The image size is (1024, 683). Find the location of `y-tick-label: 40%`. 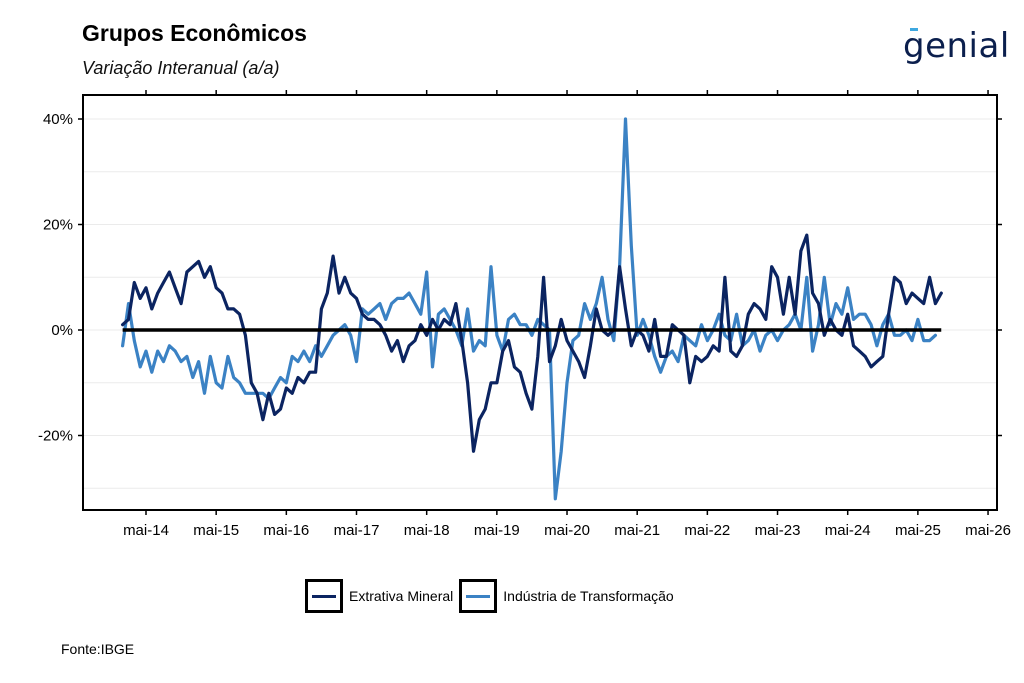

y-tick-label: 40% is located at coordinates (58, 119).